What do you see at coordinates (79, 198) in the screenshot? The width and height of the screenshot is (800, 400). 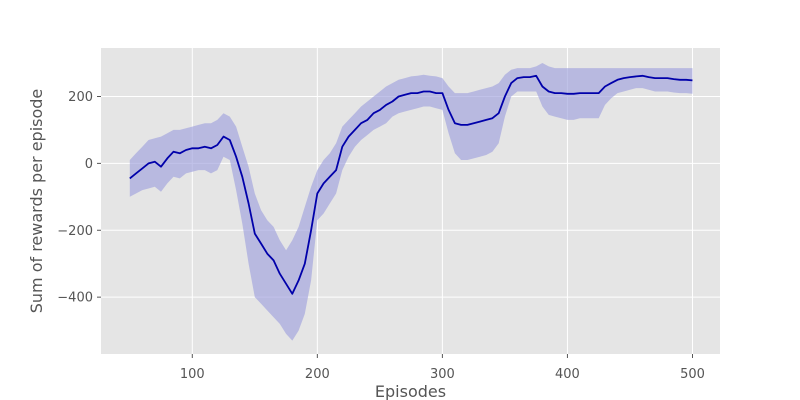 I see `y-axis-ticks: −400 −200 0 200` at bounding box center [79, 198].